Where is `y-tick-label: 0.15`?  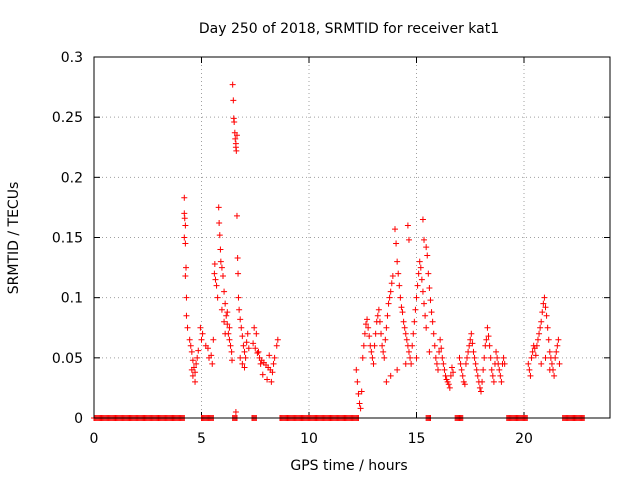
y-tick-label: 0.15 is located at coordinates (67, 239).